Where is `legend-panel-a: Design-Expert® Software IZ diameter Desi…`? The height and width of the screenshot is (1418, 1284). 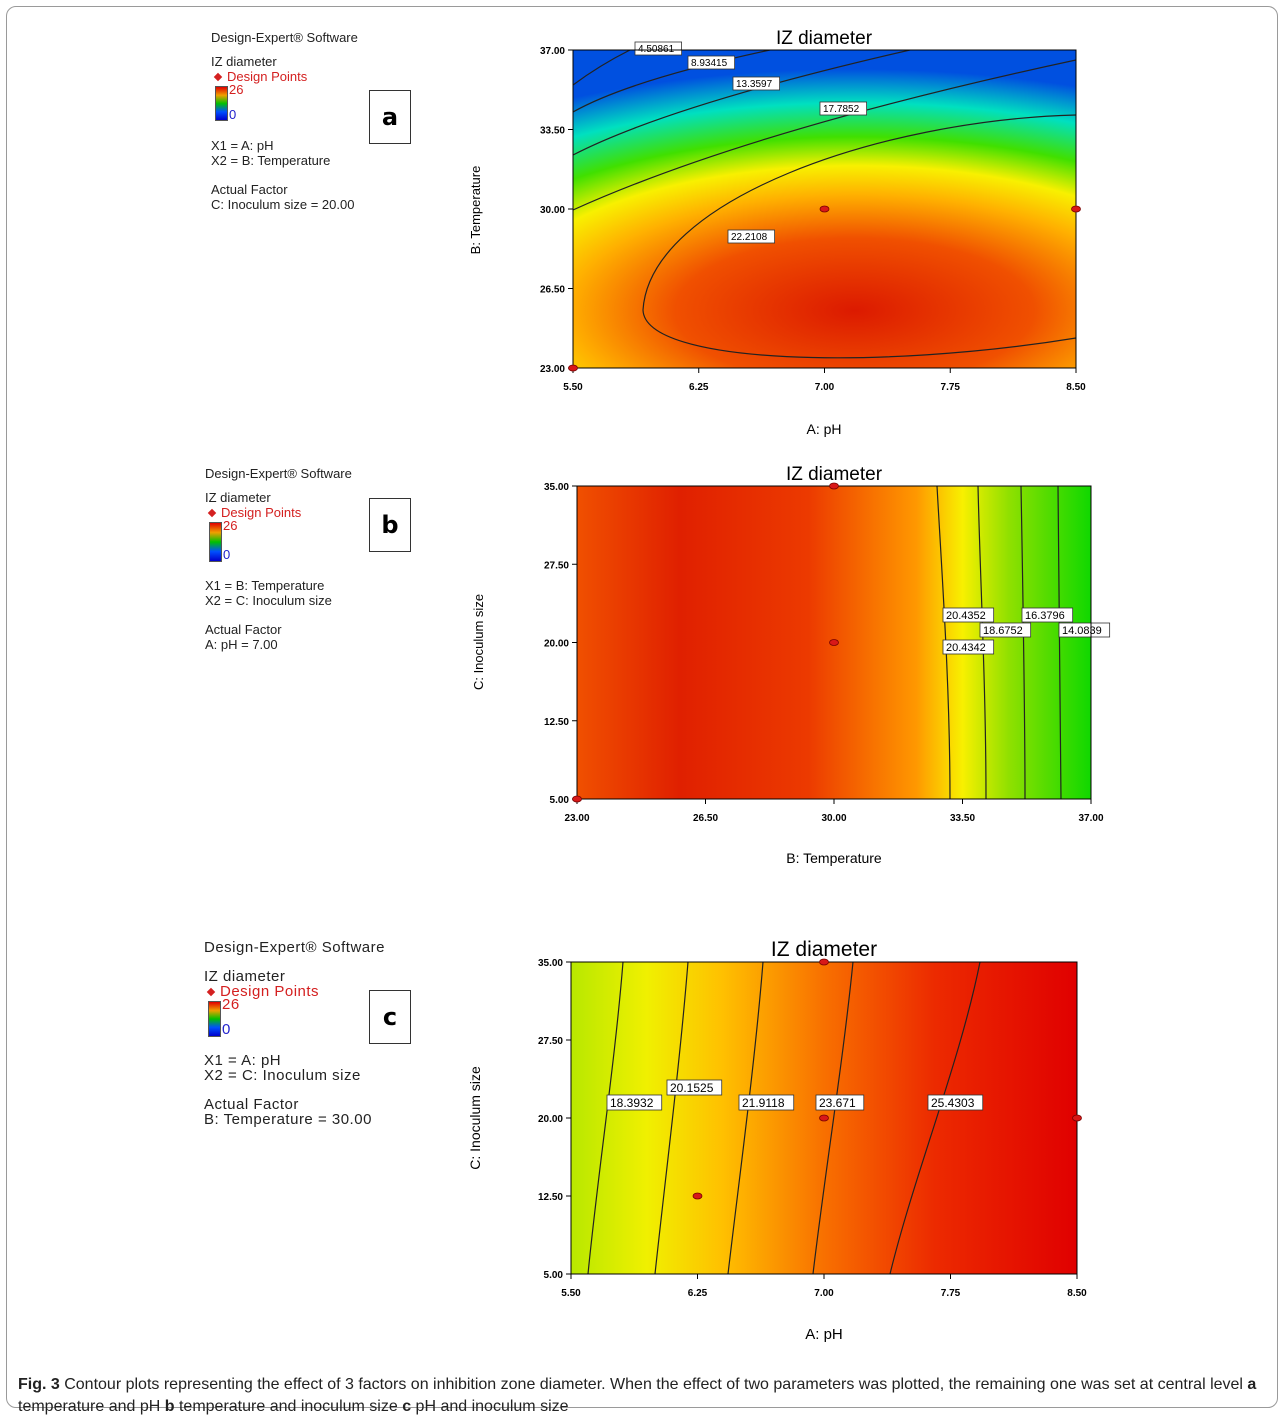
legend-panel-a: Design-Expert® Software IZ diameter Desi… is located at coordinates (284, 121).